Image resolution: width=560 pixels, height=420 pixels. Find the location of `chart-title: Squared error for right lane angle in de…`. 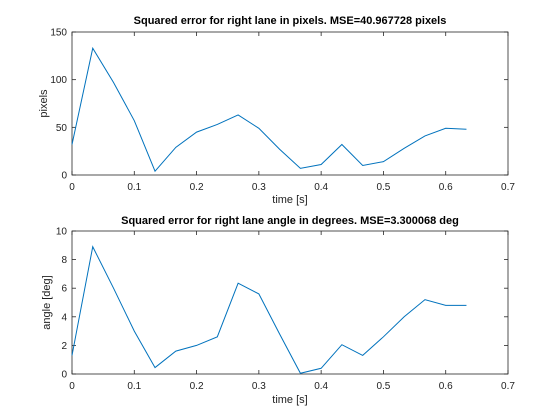

chart-title: Squared error for right lane angle in de… is located at coordinates (290, 221).